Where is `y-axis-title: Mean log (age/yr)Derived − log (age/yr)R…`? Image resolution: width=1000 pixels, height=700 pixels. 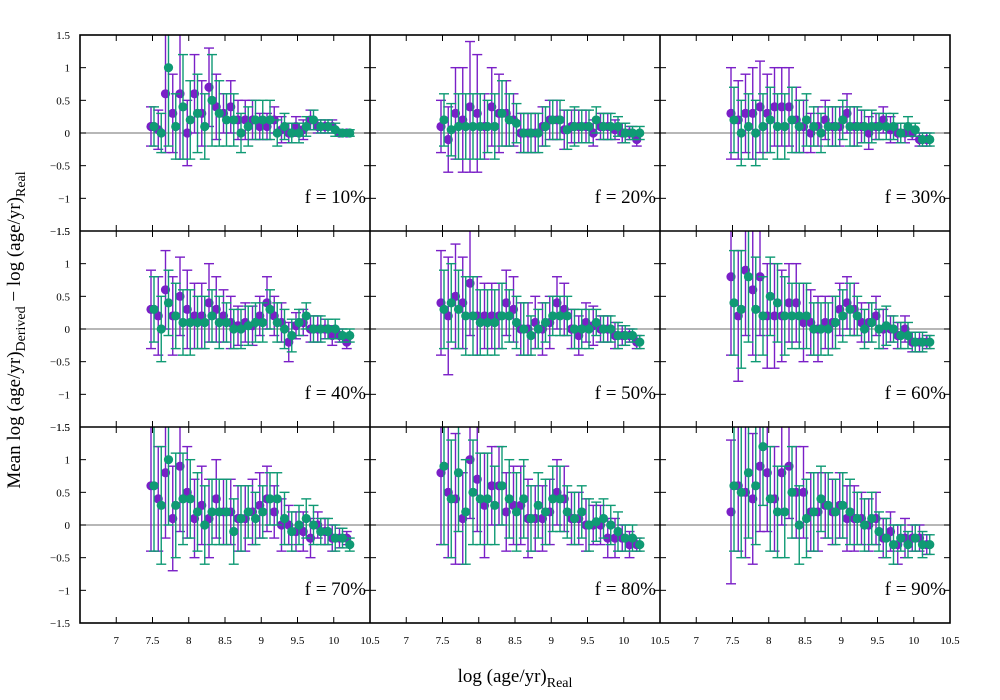
y-axis-title: Mean log (age/yr)Derived − log (age/yr)R… is located at coordinates (16, 329).